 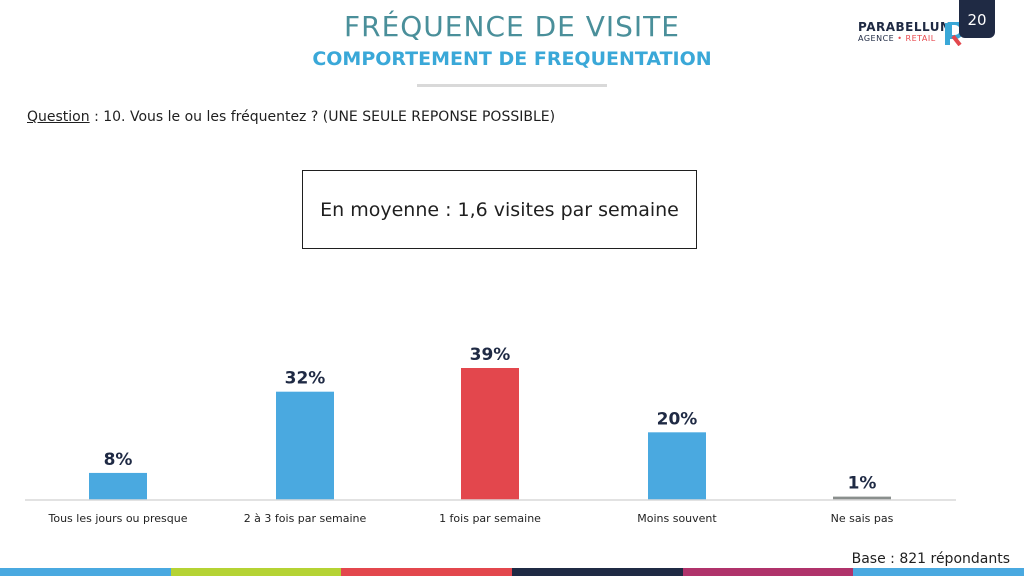 I want to click on logo-tagline-left: AGENCE, so click(x=876, y=38).